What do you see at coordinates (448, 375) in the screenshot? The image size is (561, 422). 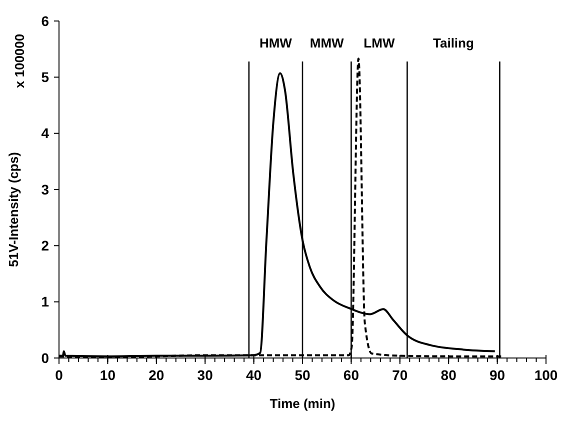 I see `x-tick-label: 80` at bounding box center [448, 375].